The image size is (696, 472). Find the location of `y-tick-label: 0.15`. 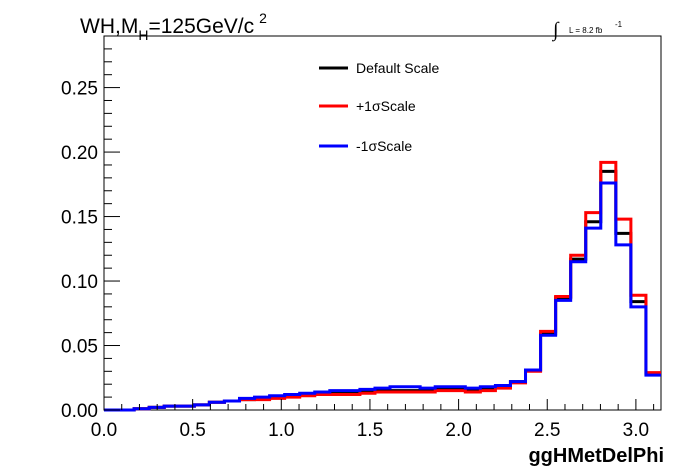

y-tick-label: 0.15 is located at coordinates (79, 218).